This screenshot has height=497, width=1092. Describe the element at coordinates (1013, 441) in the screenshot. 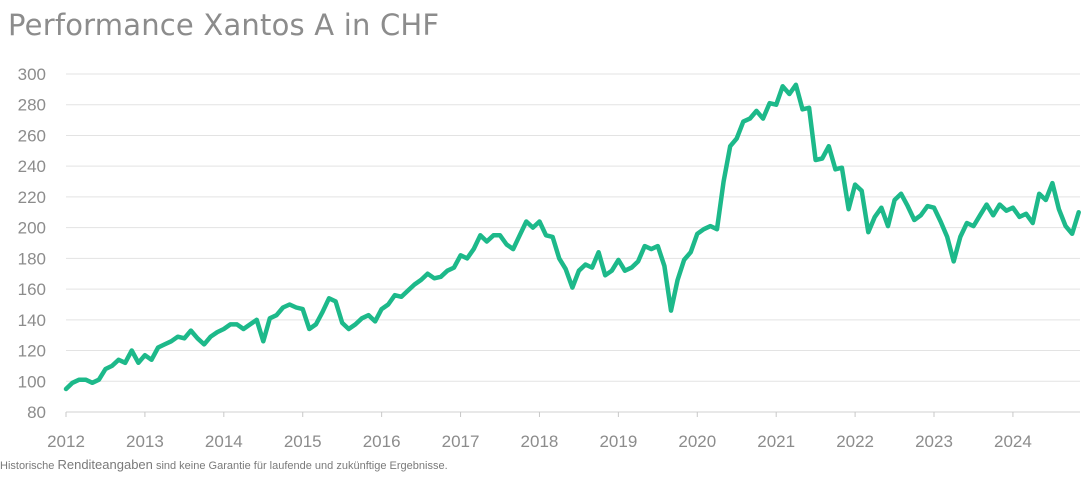

I see `x-tick-label: 2024` at that location.